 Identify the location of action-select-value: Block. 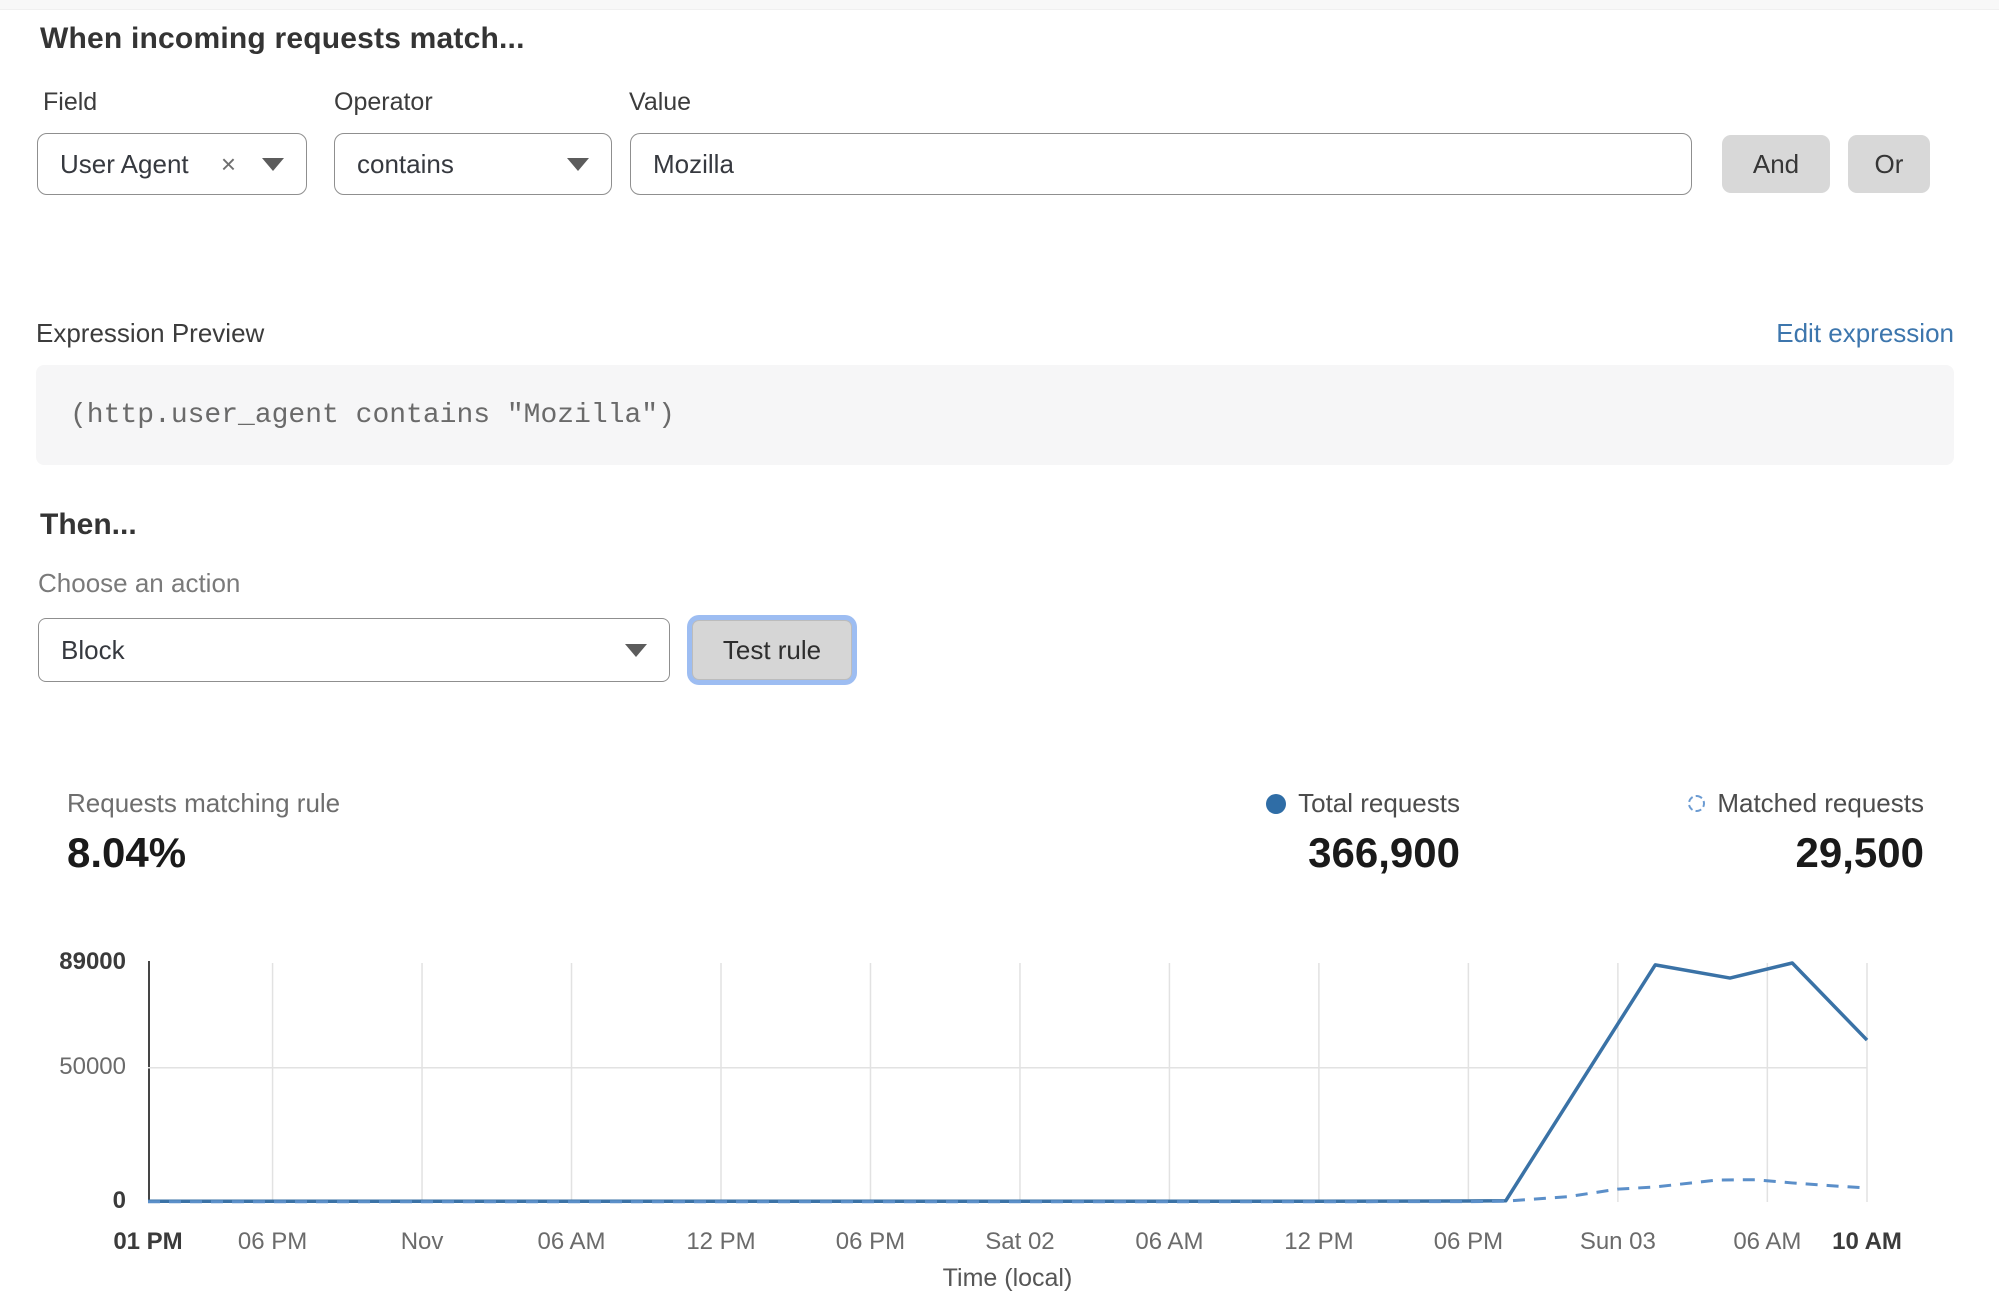
(93, 649).